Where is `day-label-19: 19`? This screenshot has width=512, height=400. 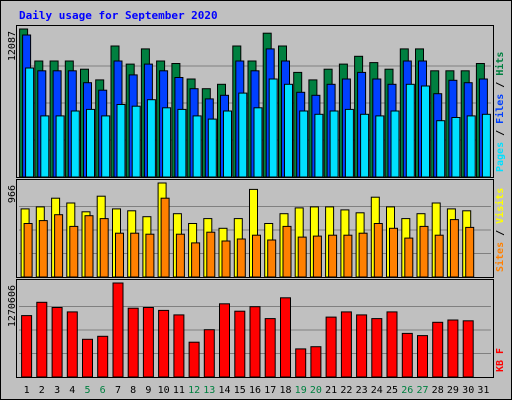
day-label-19: 19 is located at coordinates (301, 390).